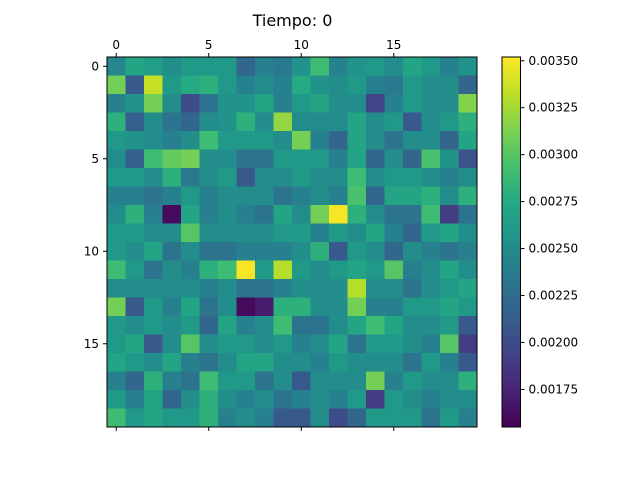  I want to click on colorbar-tick-label: 0.00275, so click(554, 202).